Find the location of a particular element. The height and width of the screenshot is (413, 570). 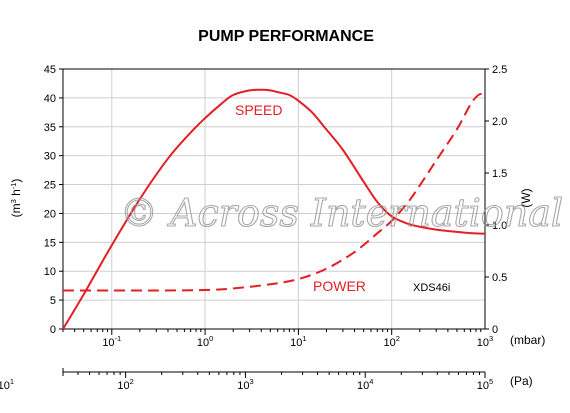

y-tick-label-right: 0 is located at coordinates (495, 330).